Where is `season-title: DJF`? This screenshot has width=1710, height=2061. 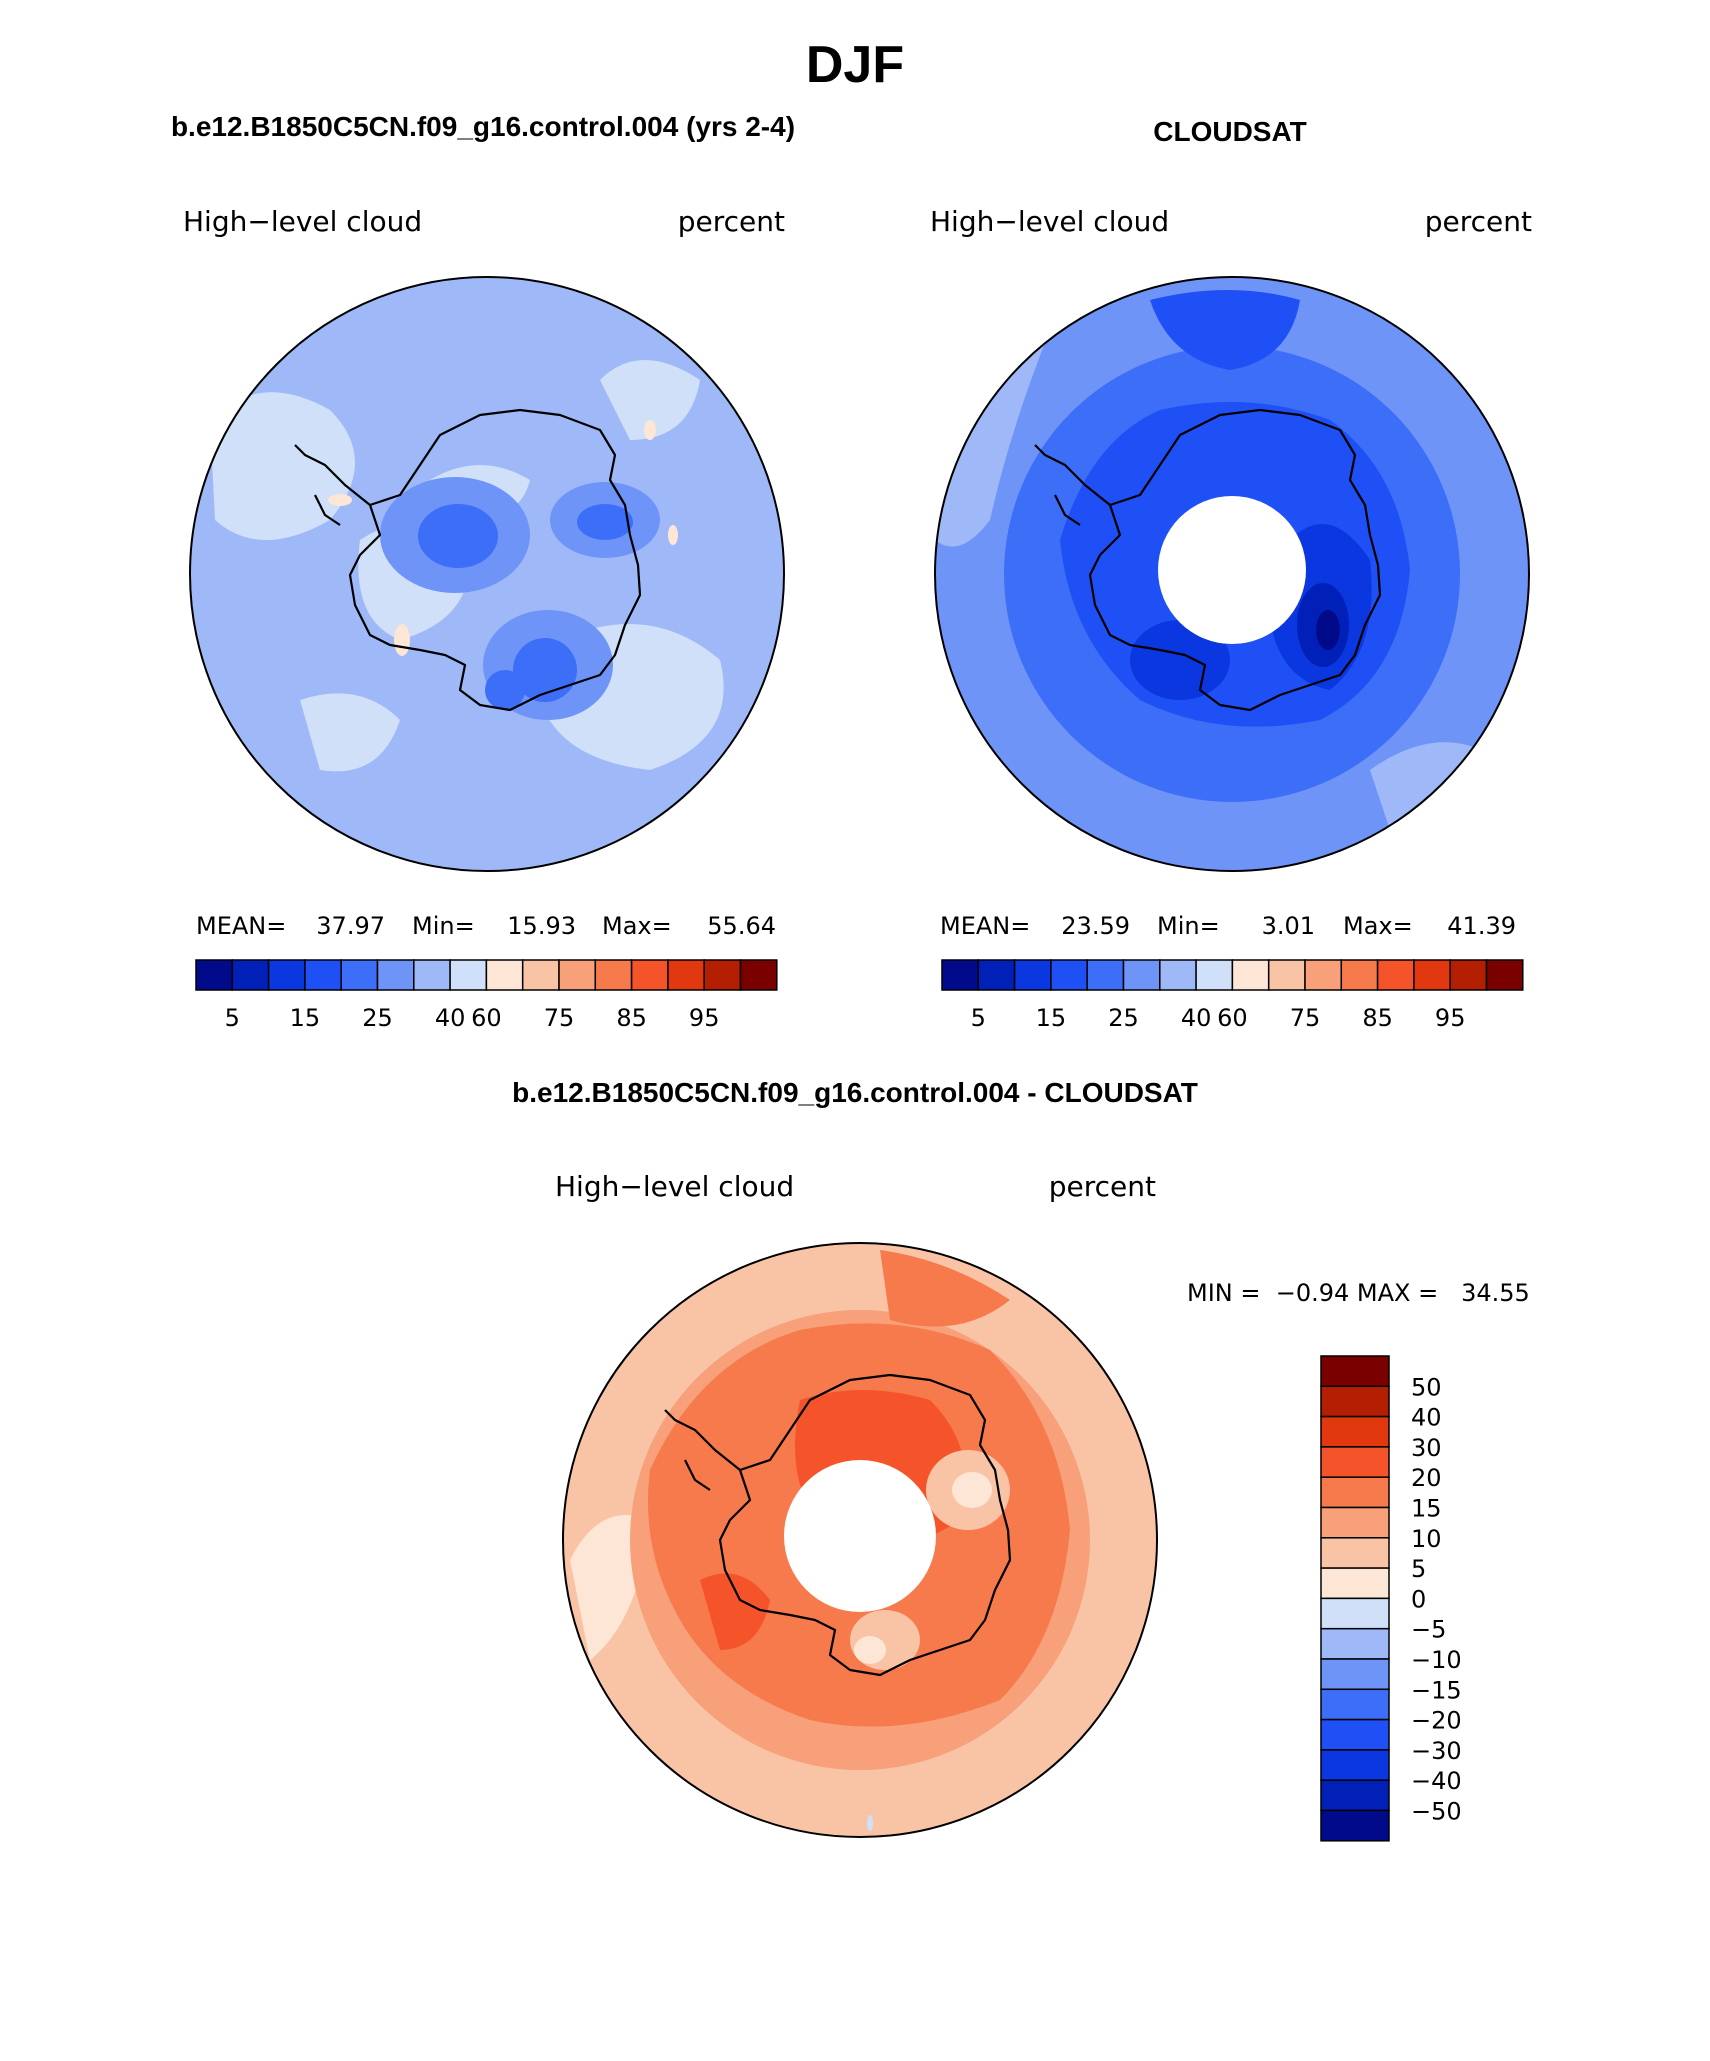
season-title: DJF is located at coordinates (855, 65).